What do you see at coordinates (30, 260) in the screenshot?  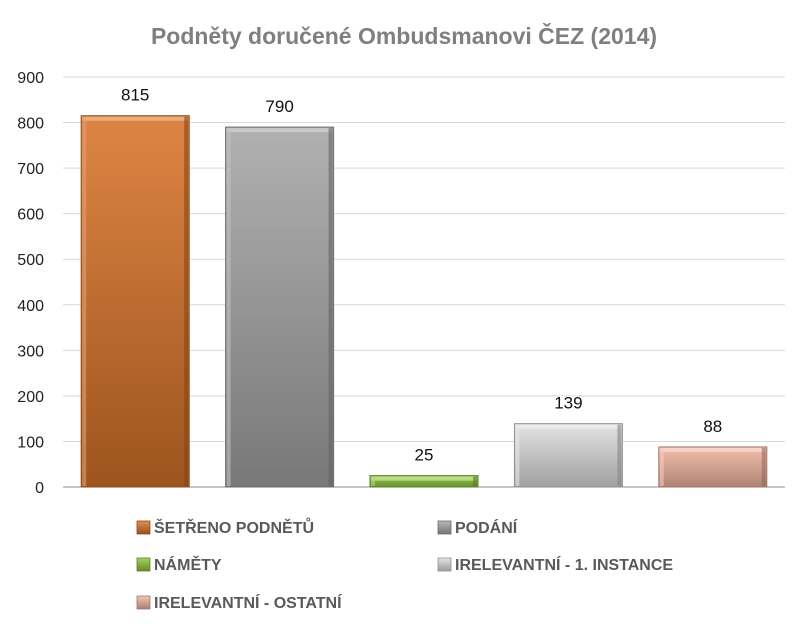 I see `y-tick-label: 500` at bounding box center [30, 260].